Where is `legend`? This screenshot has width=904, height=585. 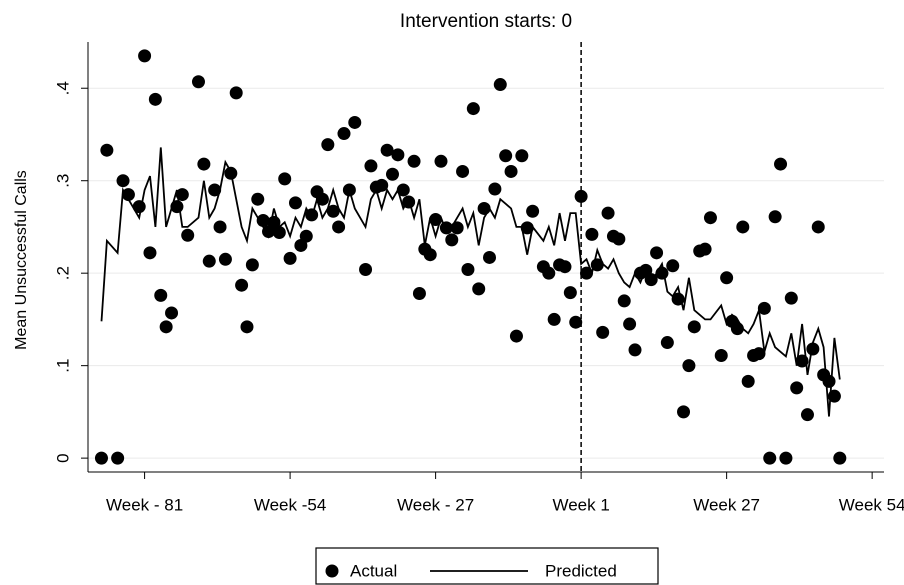
legend is located at coordinates (487, 566).